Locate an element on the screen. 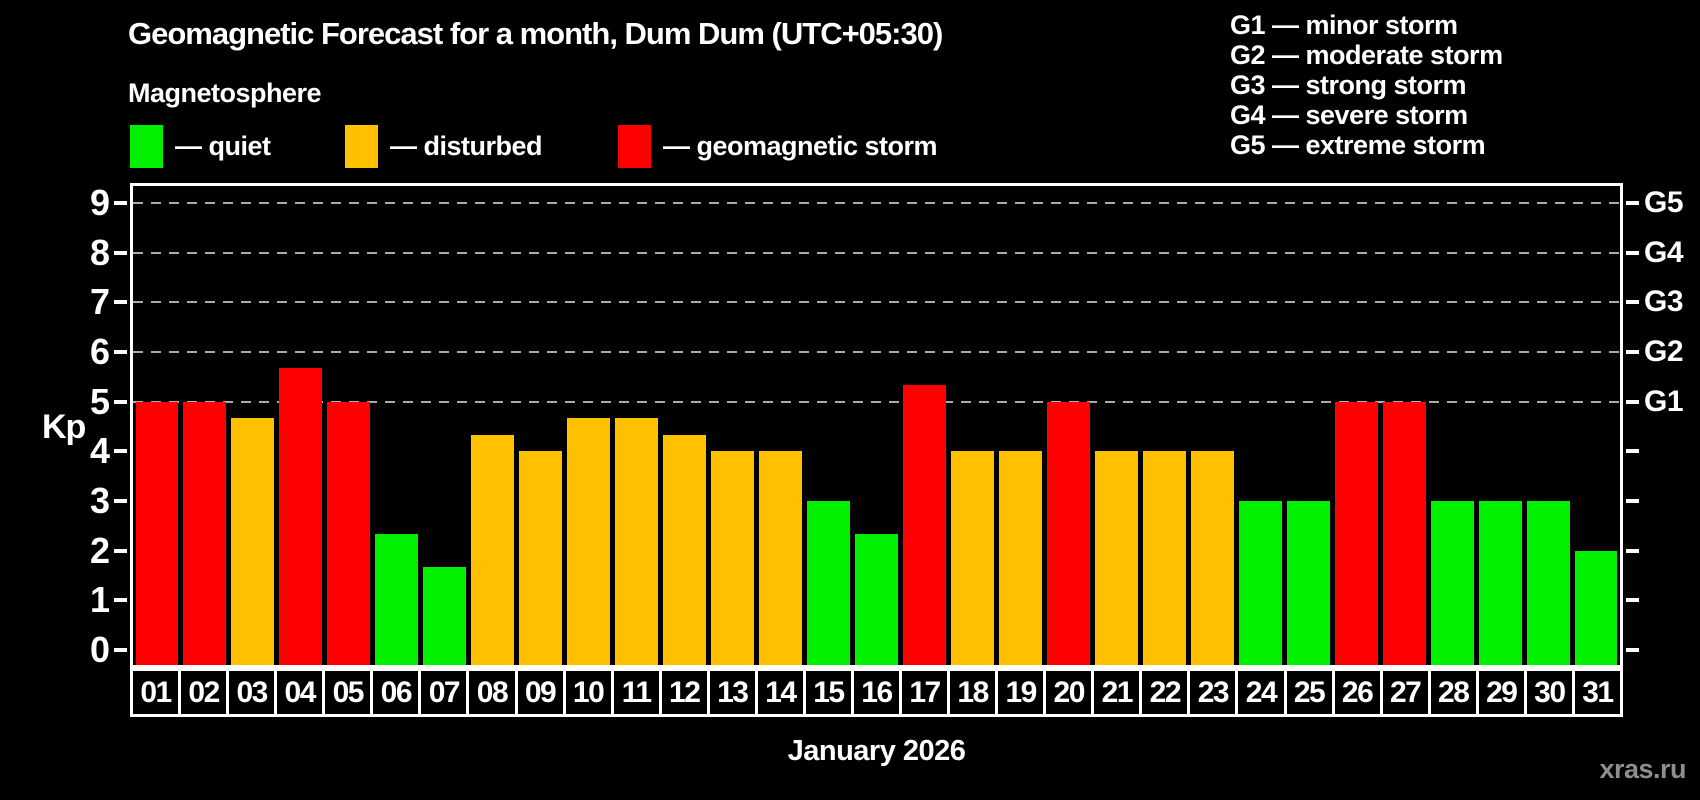 The height and width of the screenshot is (800, 1700). g-legend-line-g3: G3 — strong storm is located at coordinates (1348, 85).